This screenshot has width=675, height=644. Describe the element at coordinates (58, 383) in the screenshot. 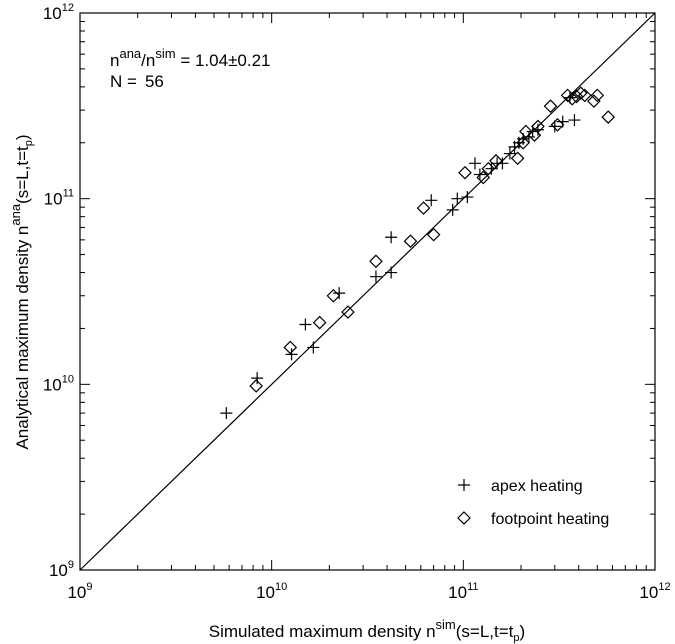

I see `y-tick-label: 1010` at that location.